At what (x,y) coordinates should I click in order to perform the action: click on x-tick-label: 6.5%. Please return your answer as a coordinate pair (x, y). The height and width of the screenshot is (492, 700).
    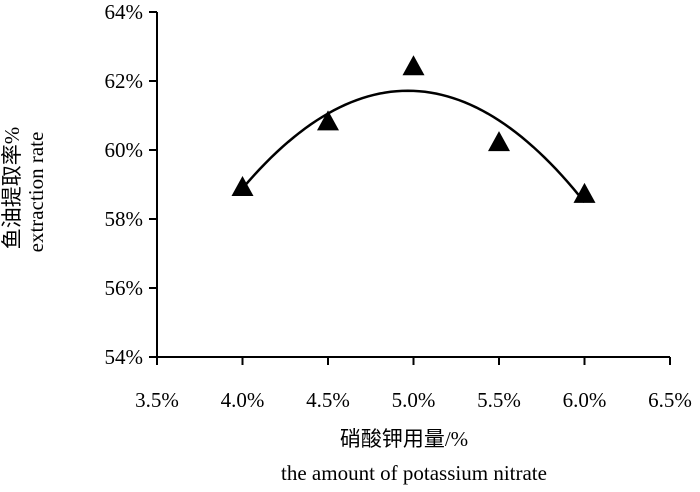
    Looking at the image, I should click on (670, 400).